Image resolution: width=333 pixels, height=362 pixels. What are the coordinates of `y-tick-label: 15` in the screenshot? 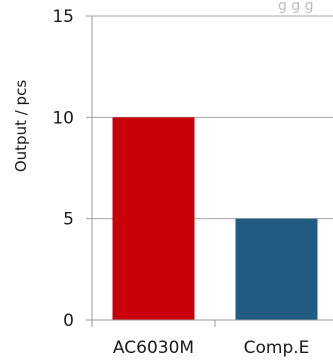 It's located at (63, 17).